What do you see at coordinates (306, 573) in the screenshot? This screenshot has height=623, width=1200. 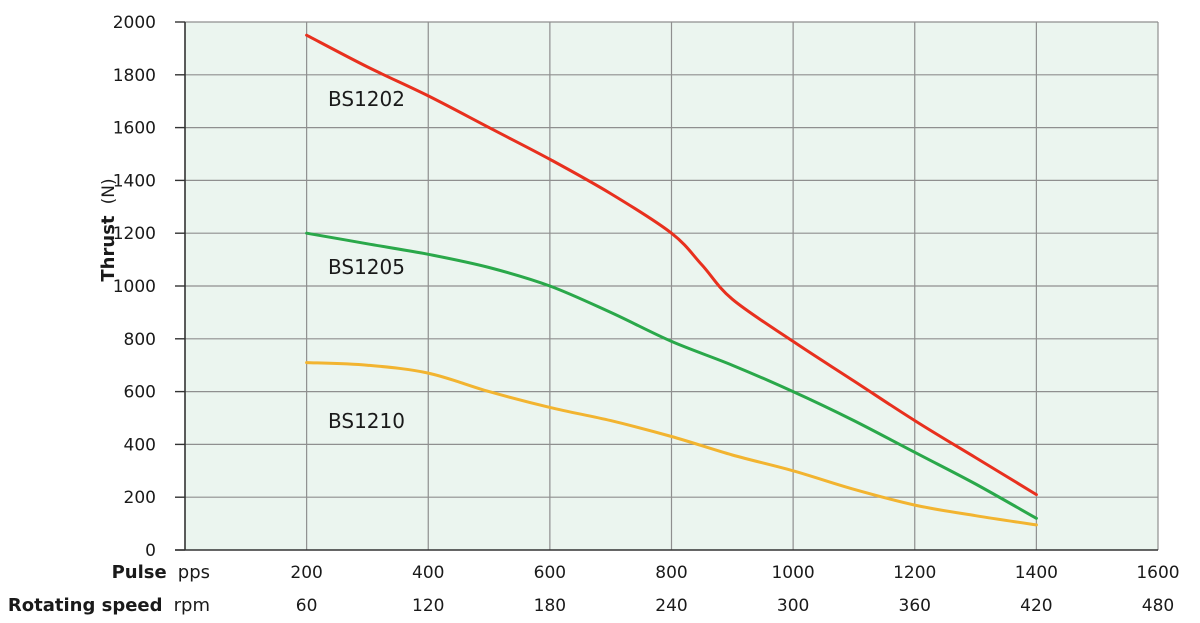 I see `x-tick-label-pulse: 200` at bounding box center [306, 573].